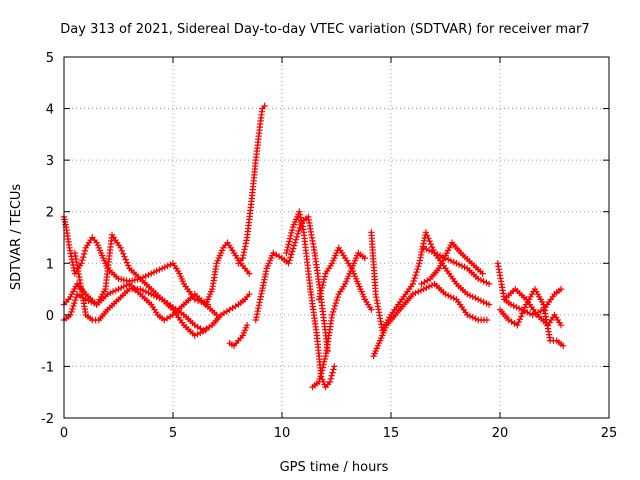 Image resolution: width=640 pixels, height=480 pixels. Describe the element at coordinates (16, 237) in the screenshot. I see `y-axis-label: SDTVAR / TECUs` at that location.